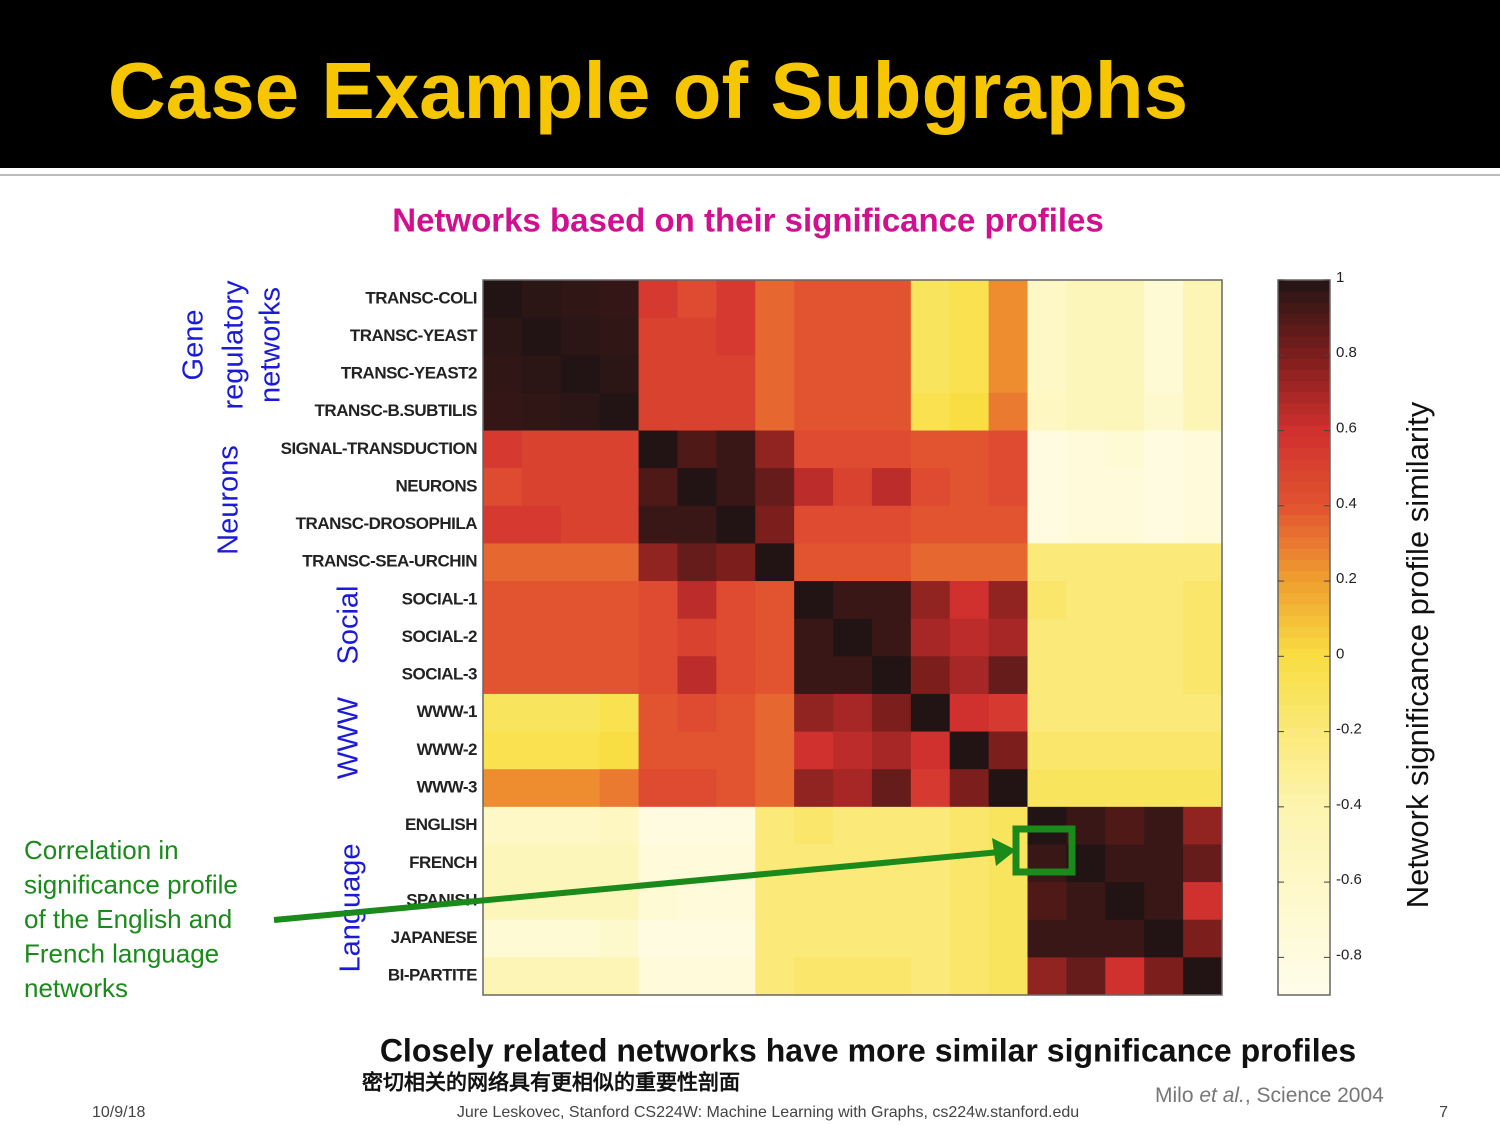 Image resolution: width=1500 pixels, height=1125 pixels. Describe the element at coordinates (379, 448) in the screenshot. I see `row-label: SIGNAL-TRANSDUCTION` at that location.